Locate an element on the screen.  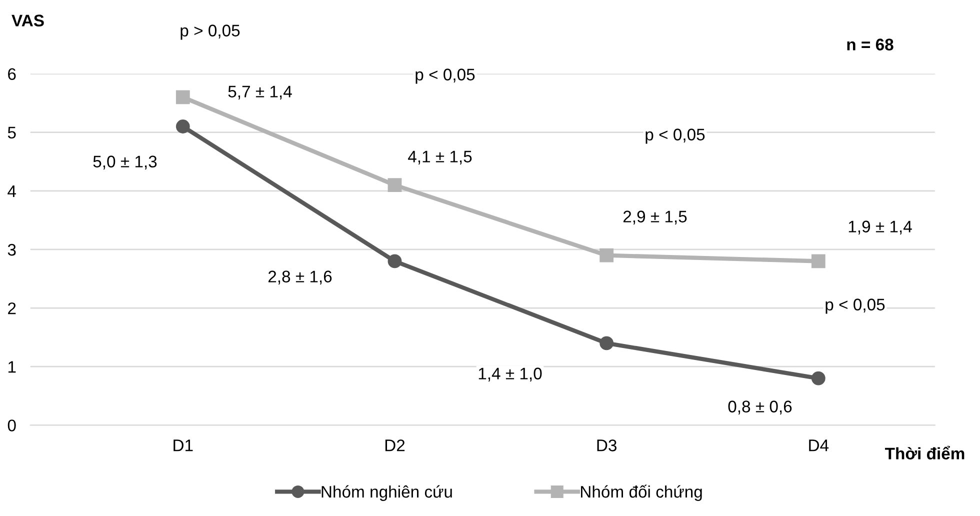
y-tick-label: 4 is located at coordinates (12, 191).